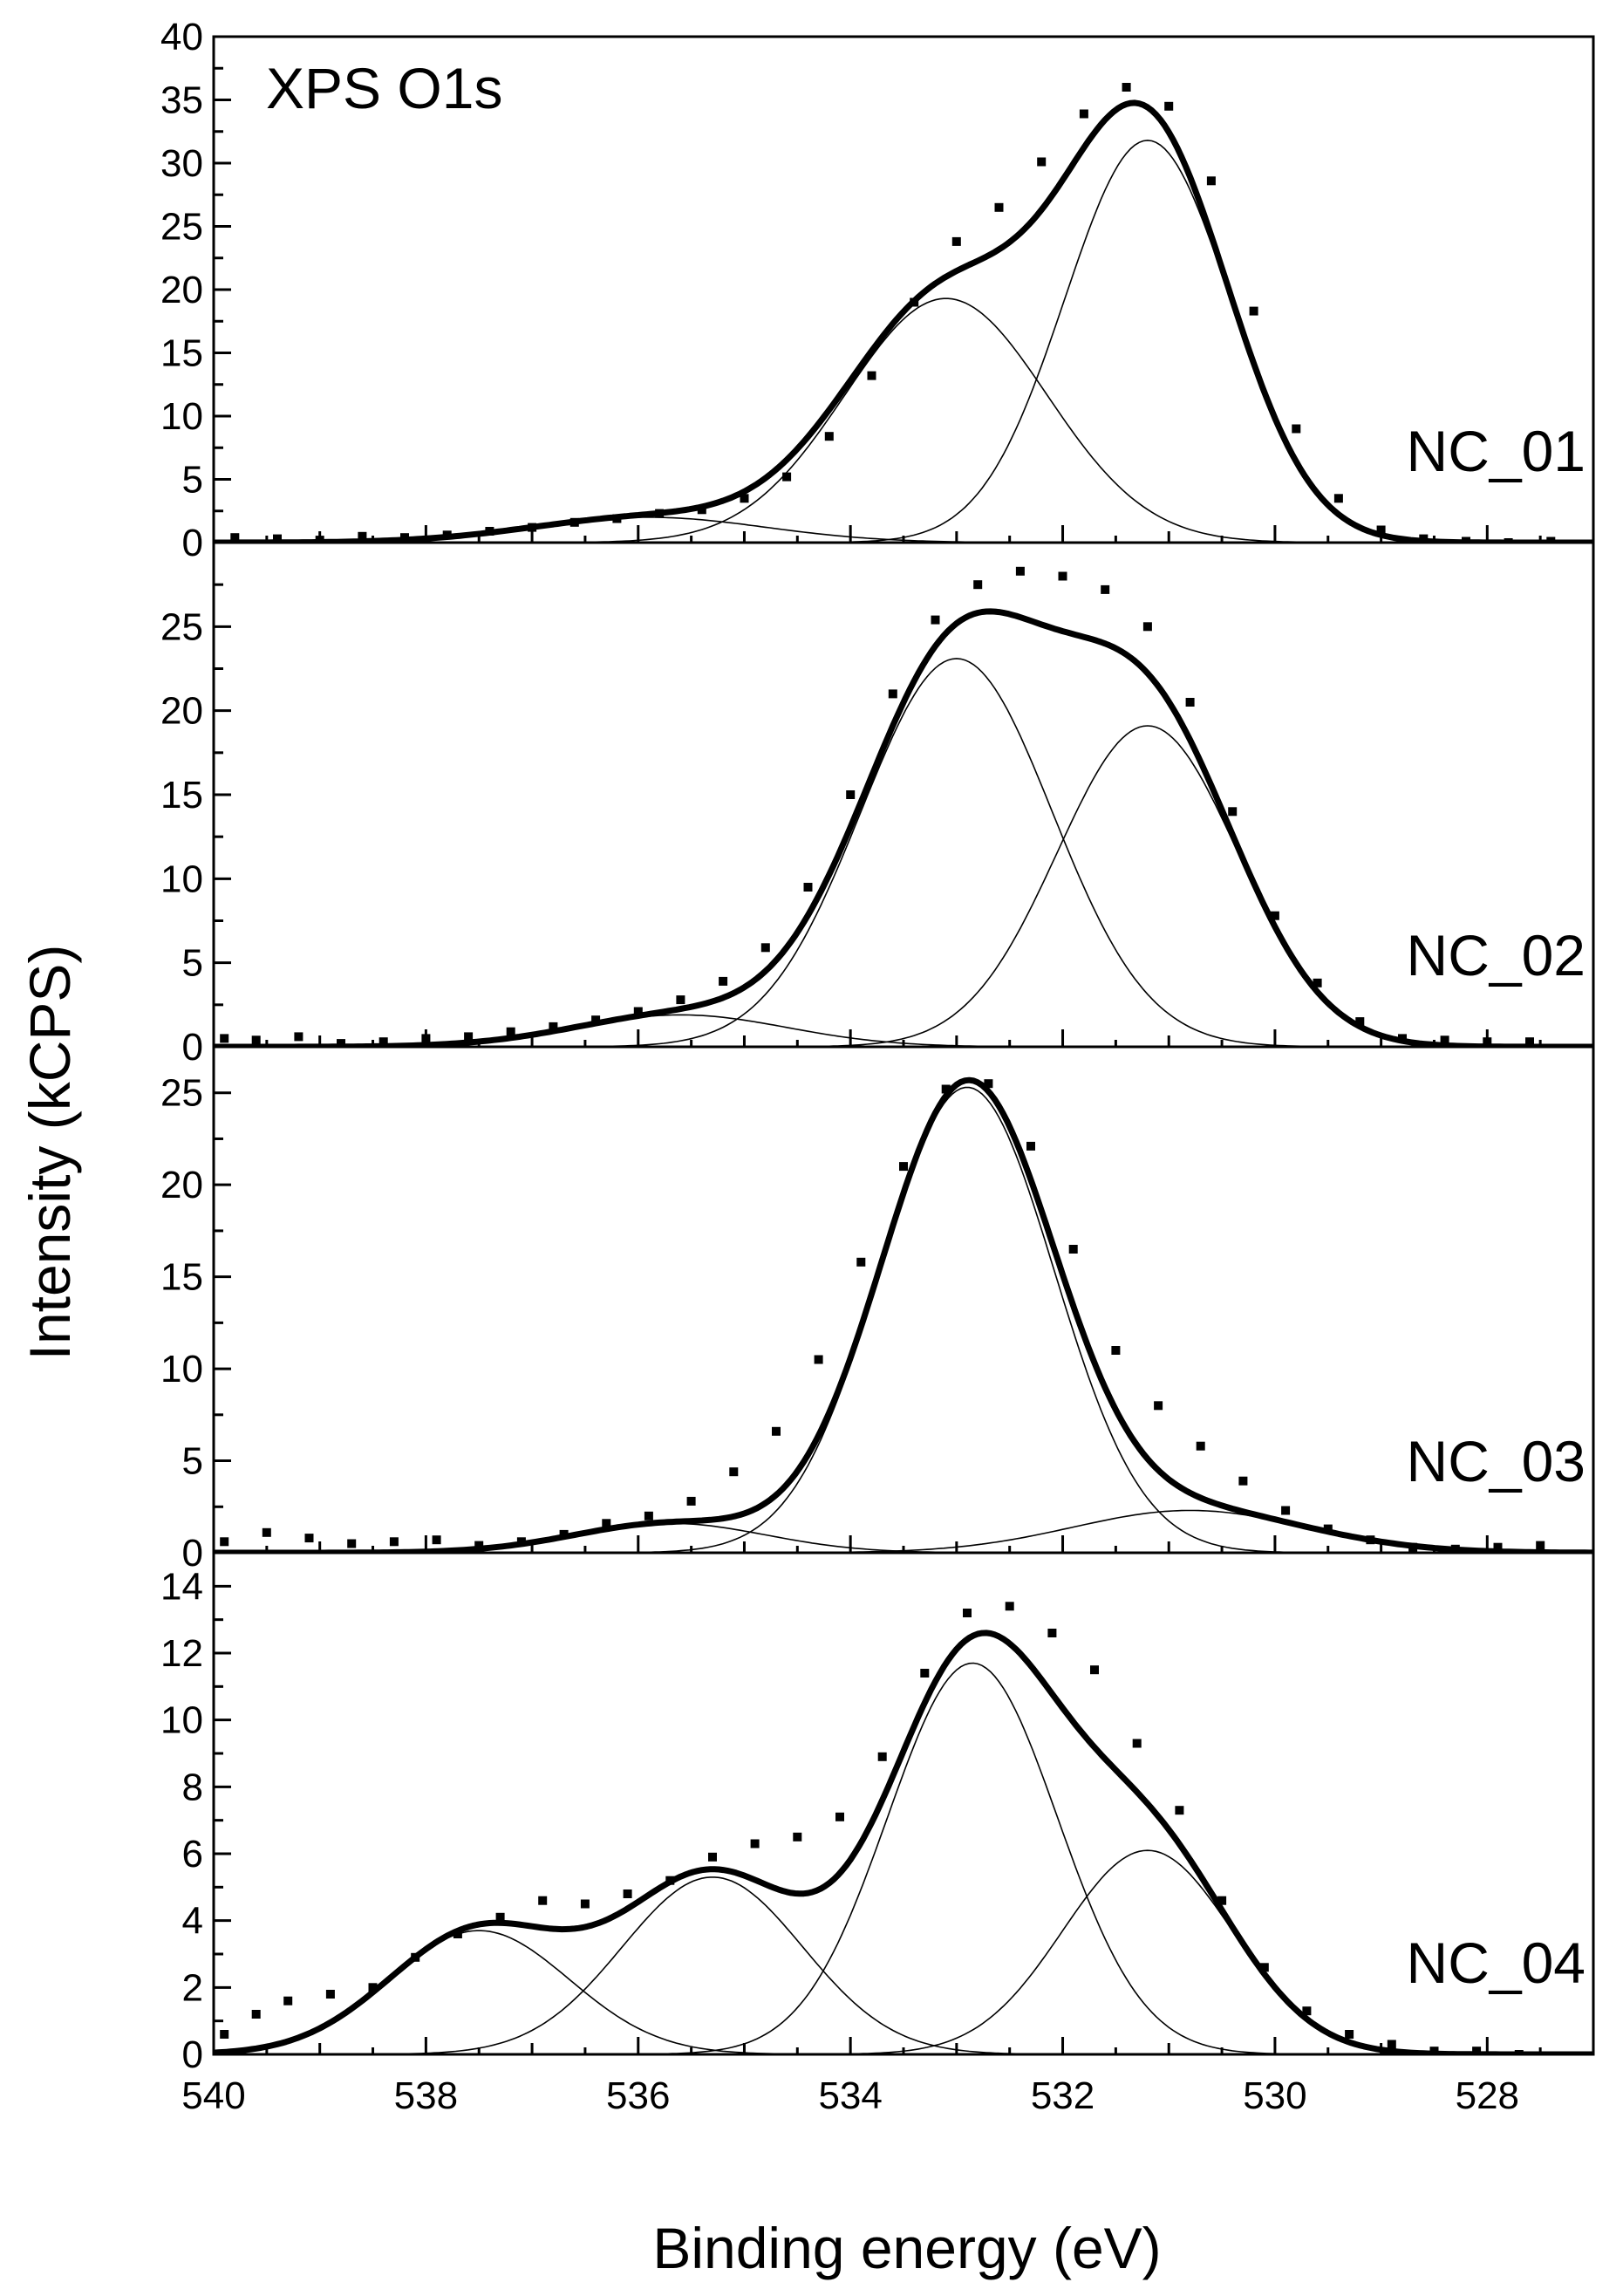 This screenshot has width=1623, height=2296. What do you see at coordinates (1496, 1461) in the screenshot?
I see `panel-label: NC_03` at bounding box center [1496, 1461].